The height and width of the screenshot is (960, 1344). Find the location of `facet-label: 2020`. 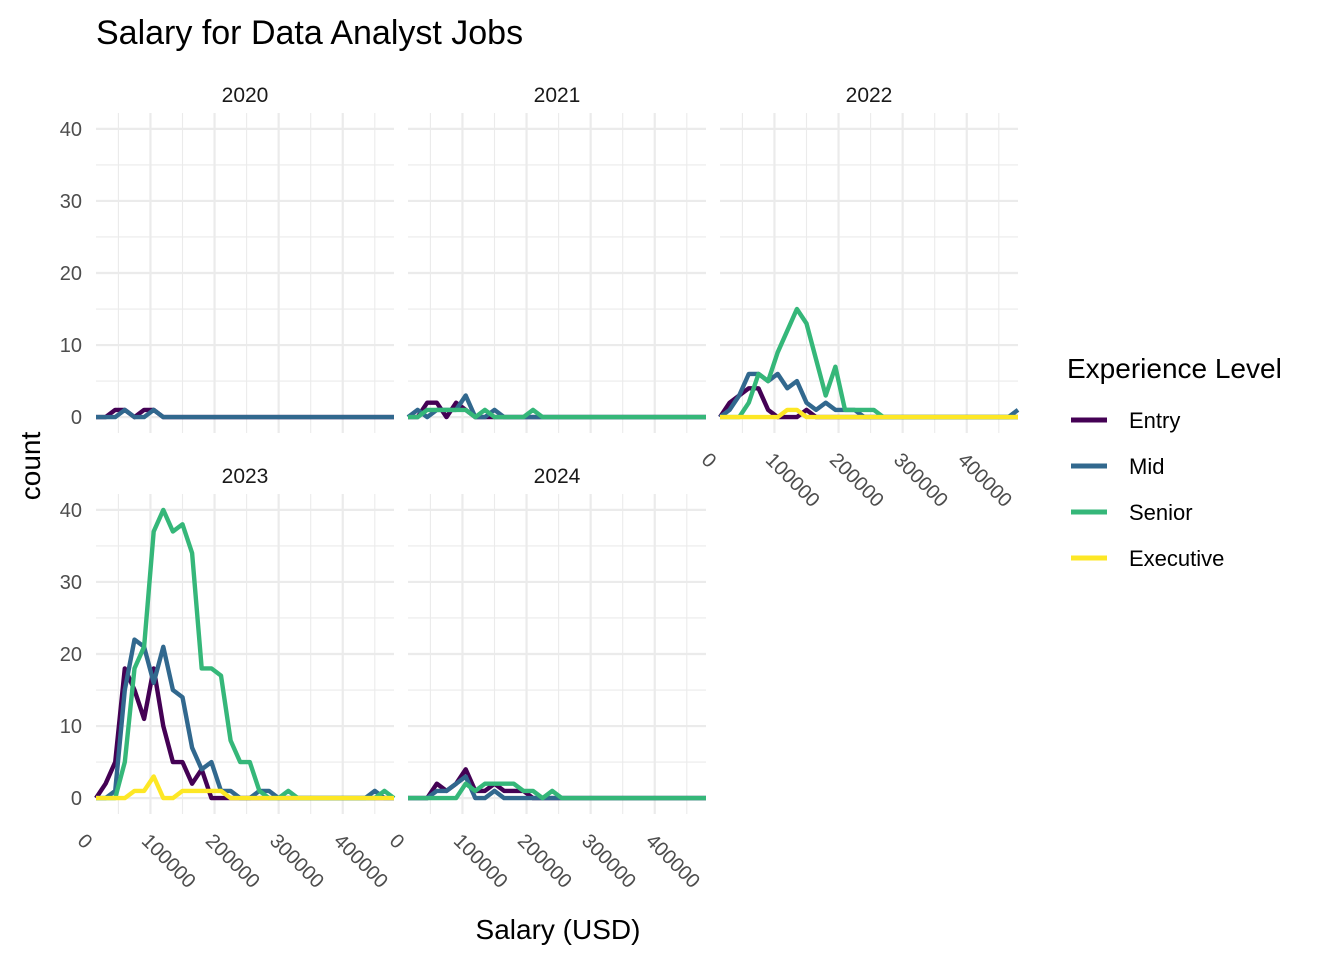

facet-label: 2020 is located at coordinates (245, 95).